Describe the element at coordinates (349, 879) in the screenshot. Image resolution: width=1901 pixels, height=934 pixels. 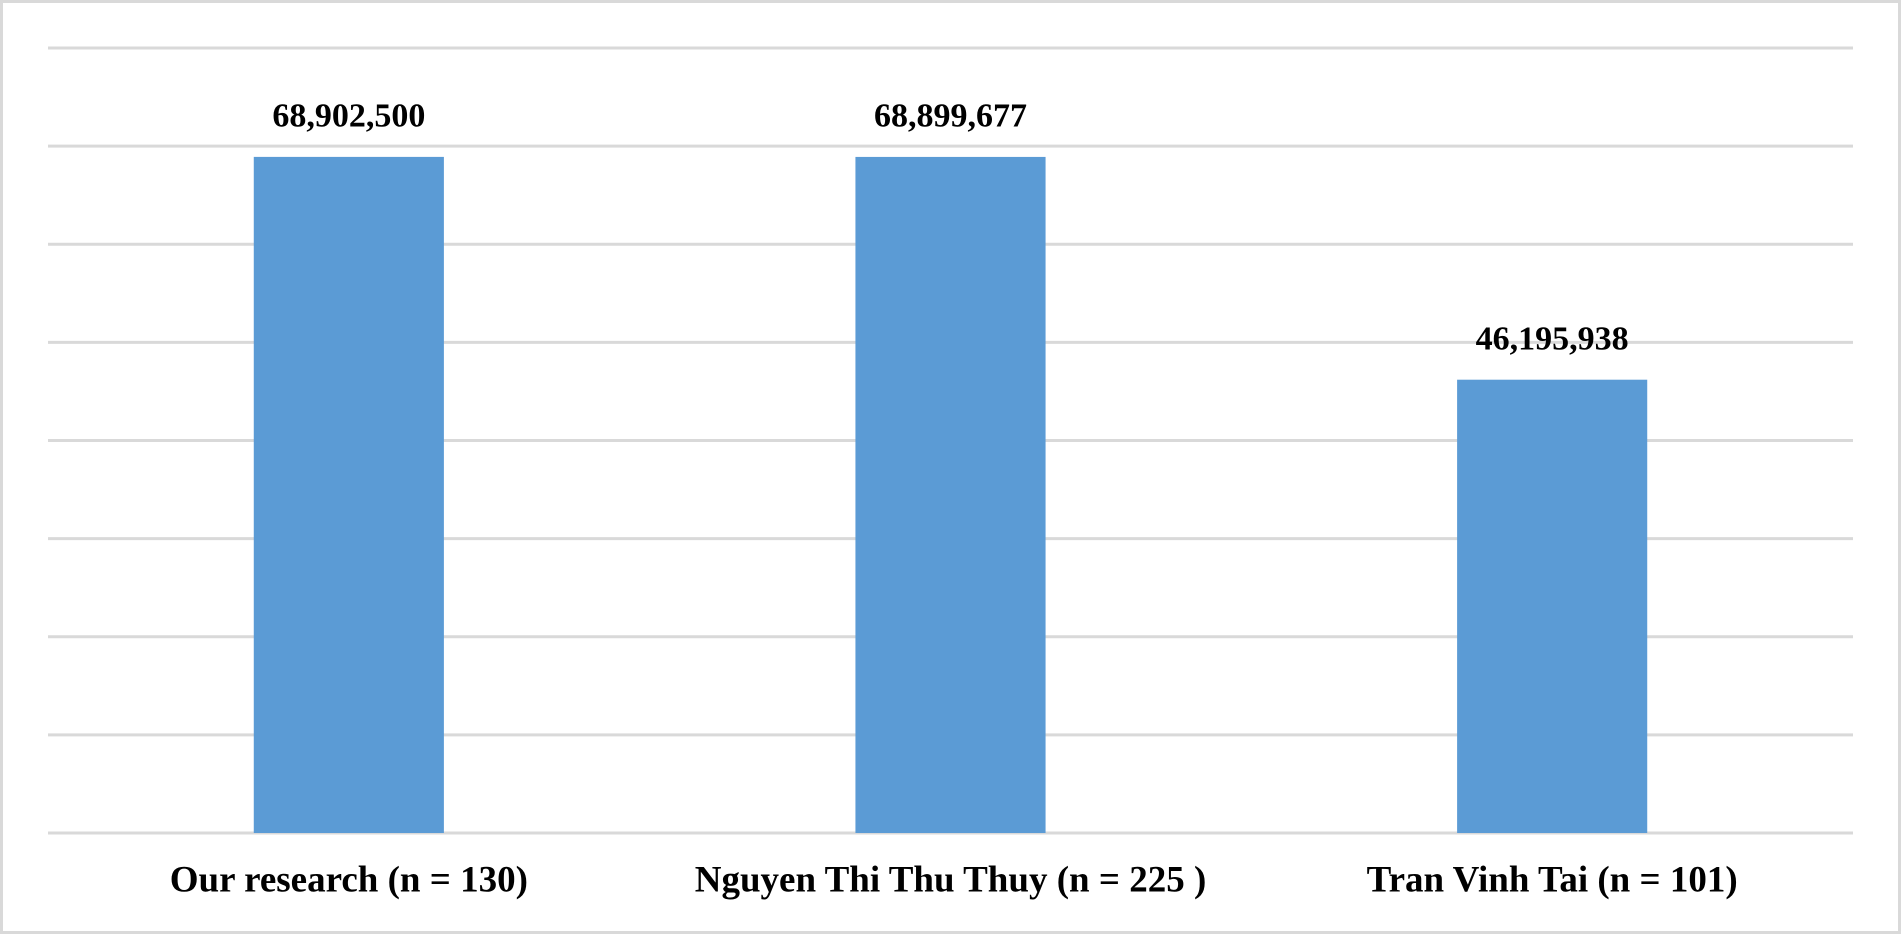
I see `x-tick-label: Our research (n = 130)` at that location.